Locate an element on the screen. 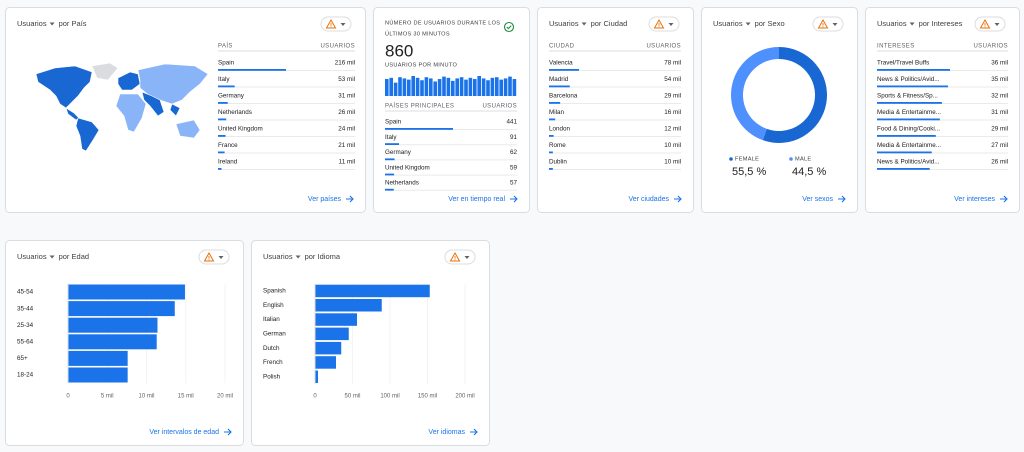  y-tick-label: 45-54 is located at coordinates (25, 292).